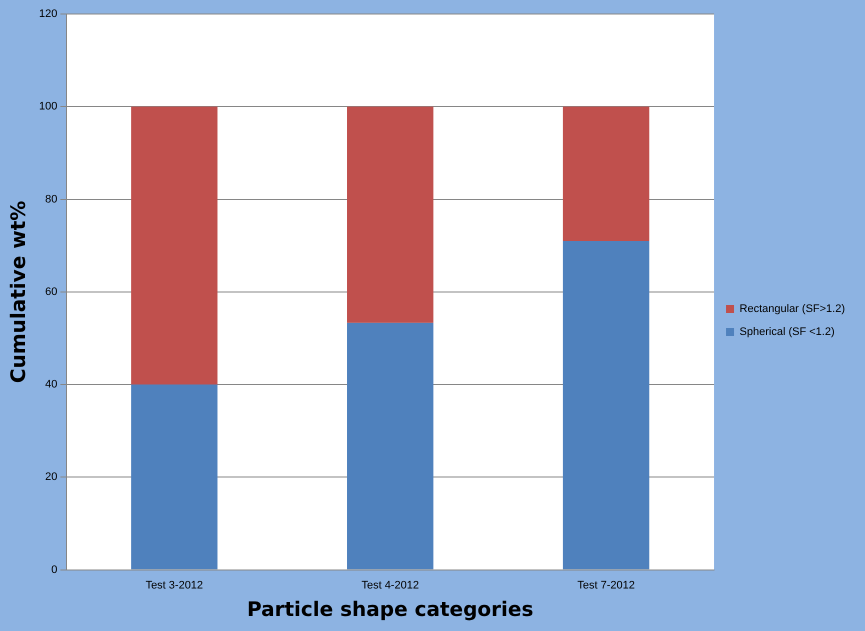 The width and height of the screenshot is (865, 631). What do you see at coordinates (787, 332) in the screenshot?
I see `legend-label: Spherical (SF <1.2)` at bounding box center [787, 332].